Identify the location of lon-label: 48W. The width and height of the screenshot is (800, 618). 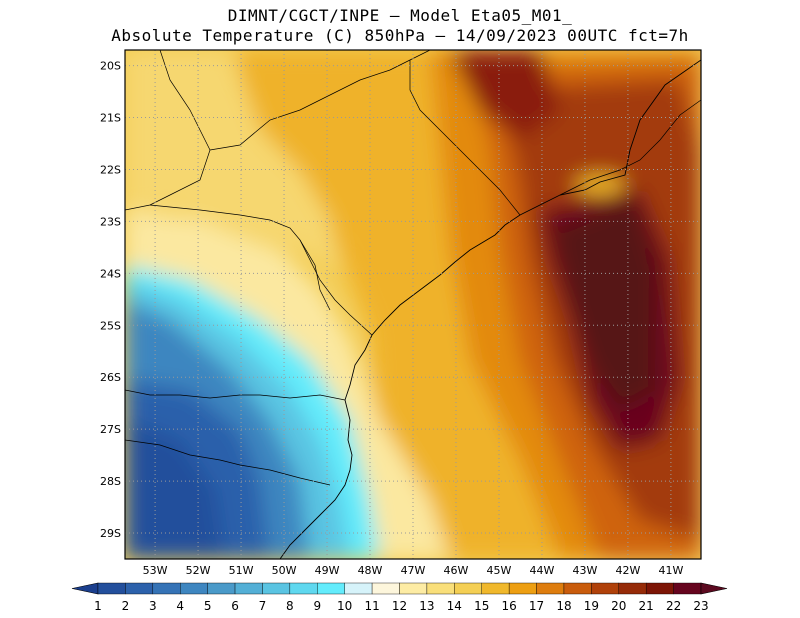
(370, 570).